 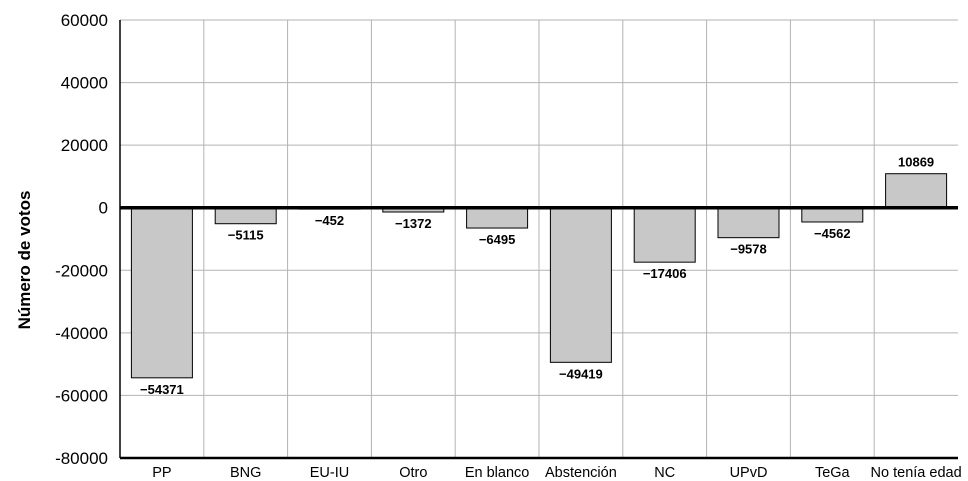 I want to click on x-tick-label: Abstención, so click(x=581, y=473).